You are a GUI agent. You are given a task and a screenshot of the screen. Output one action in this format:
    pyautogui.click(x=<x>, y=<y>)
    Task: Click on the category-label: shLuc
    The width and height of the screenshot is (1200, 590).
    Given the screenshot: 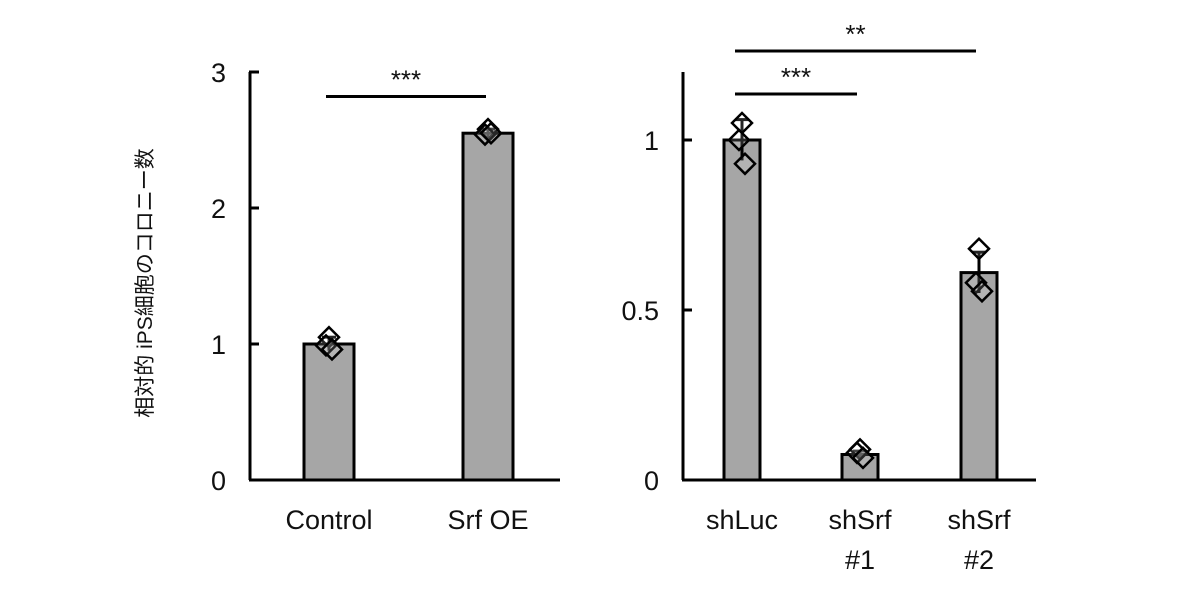 What is the action you would take?
    pyautogui.click(x=742, y=520)
    